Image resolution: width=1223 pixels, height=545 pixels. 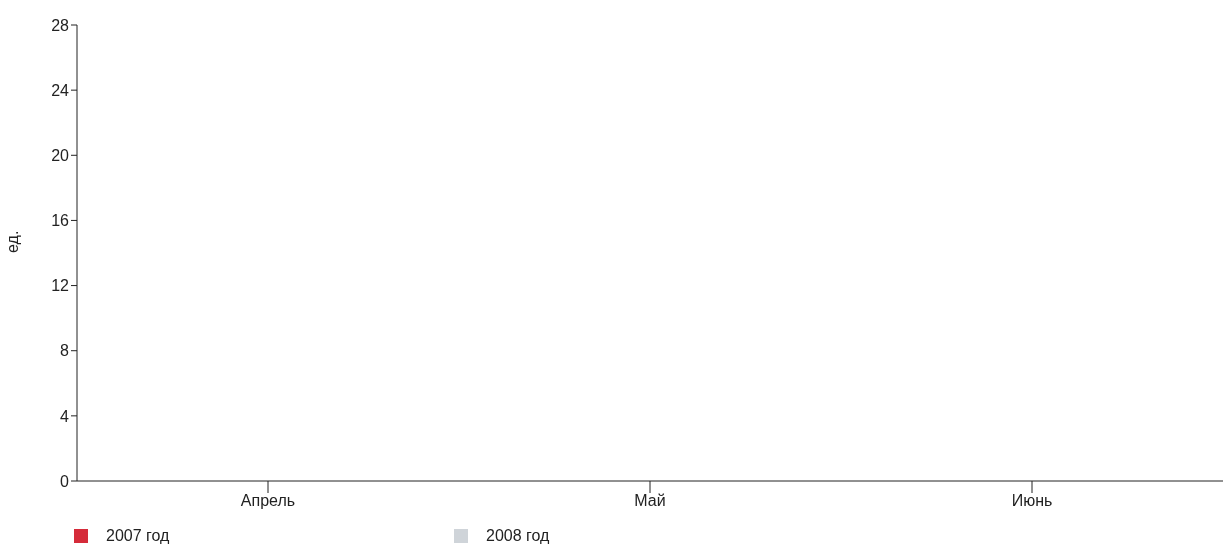 I want to click on y-tick-label: 24, so click(x=60, y=90).